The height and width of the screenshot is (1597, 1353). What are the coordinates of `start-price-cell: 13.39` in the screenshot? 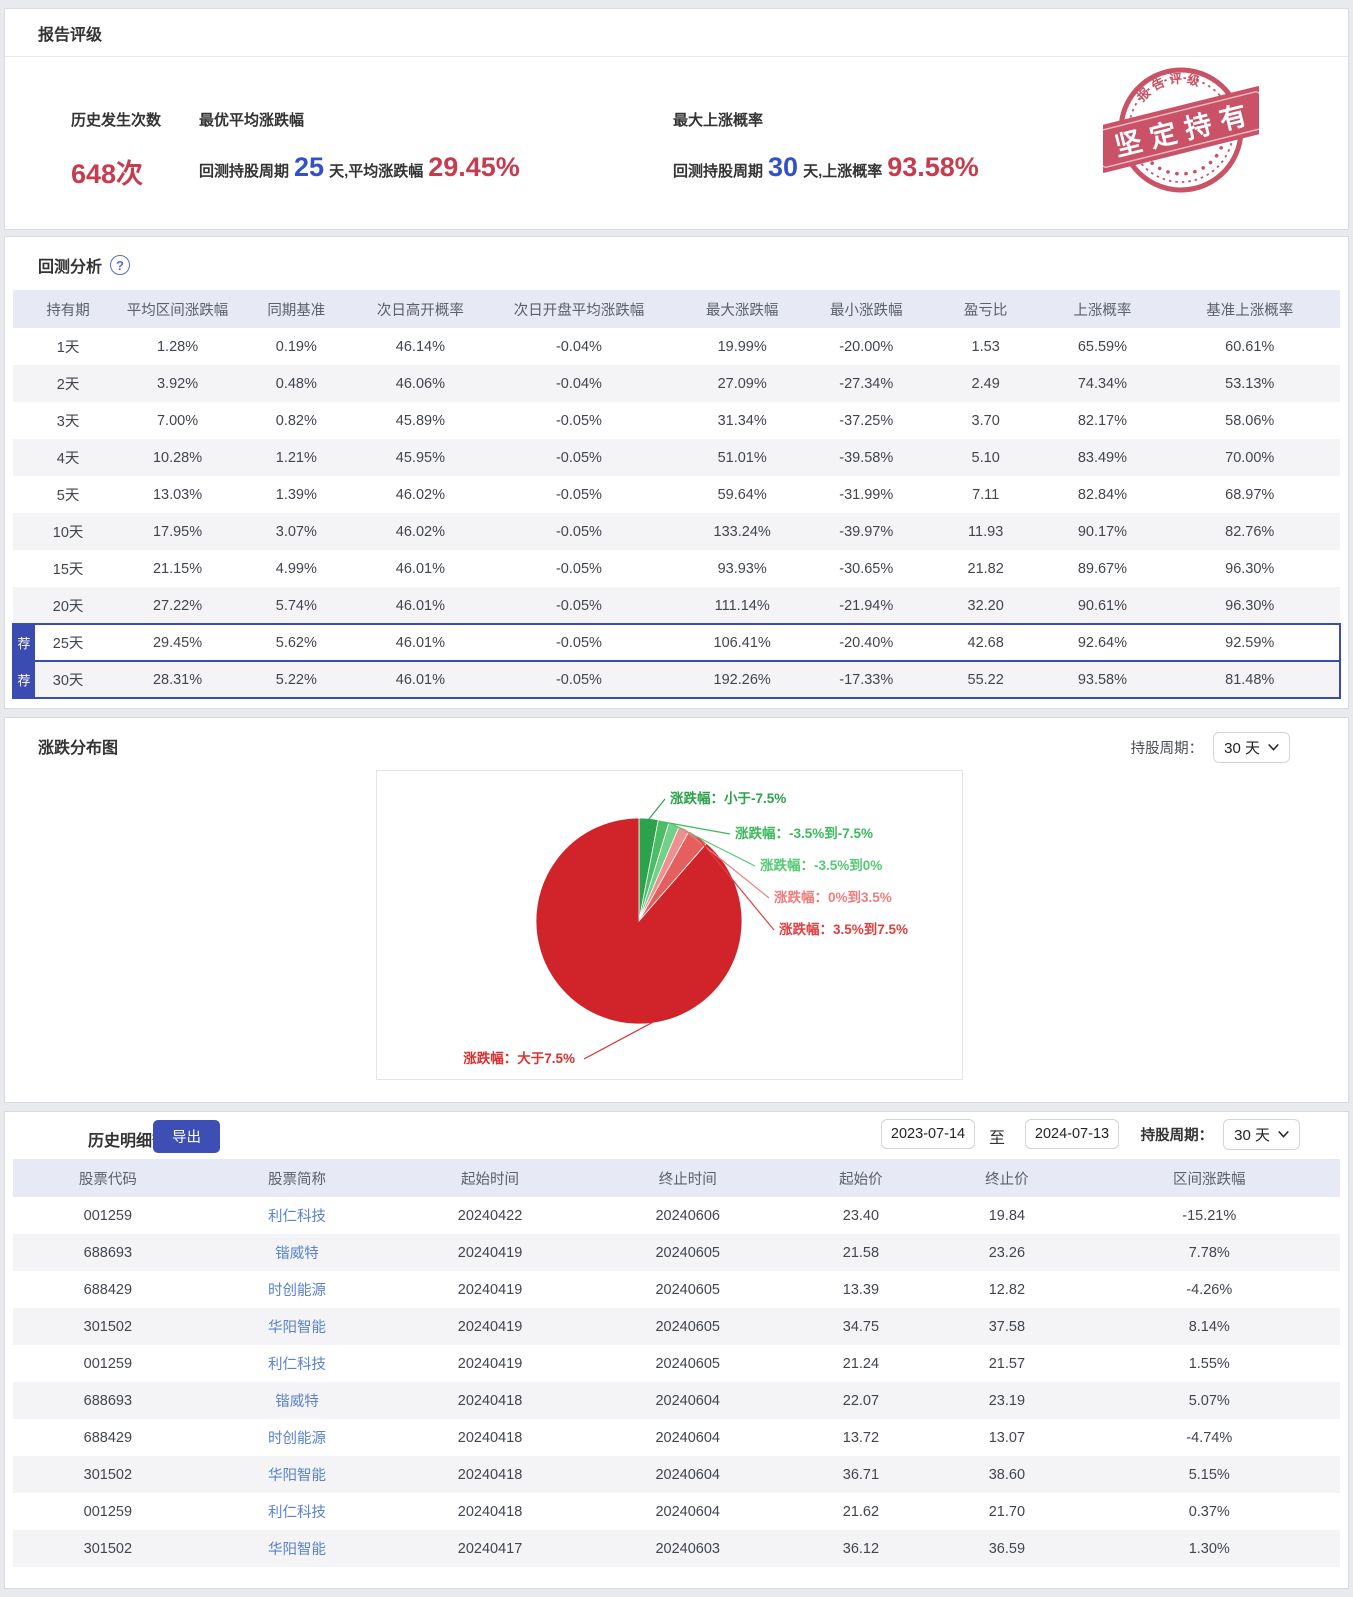 It's located at (861, 1289).